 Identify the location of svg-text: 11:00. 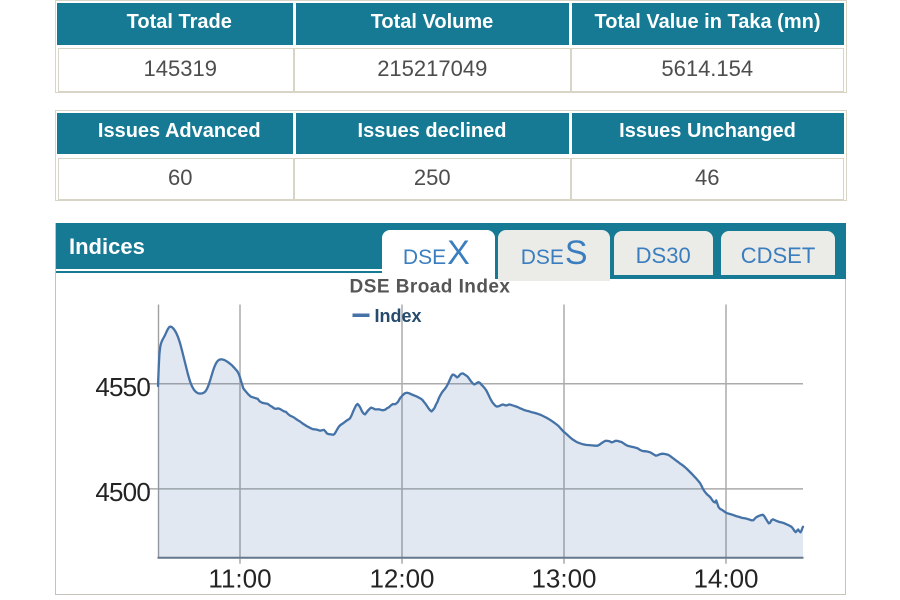
(239, 579).